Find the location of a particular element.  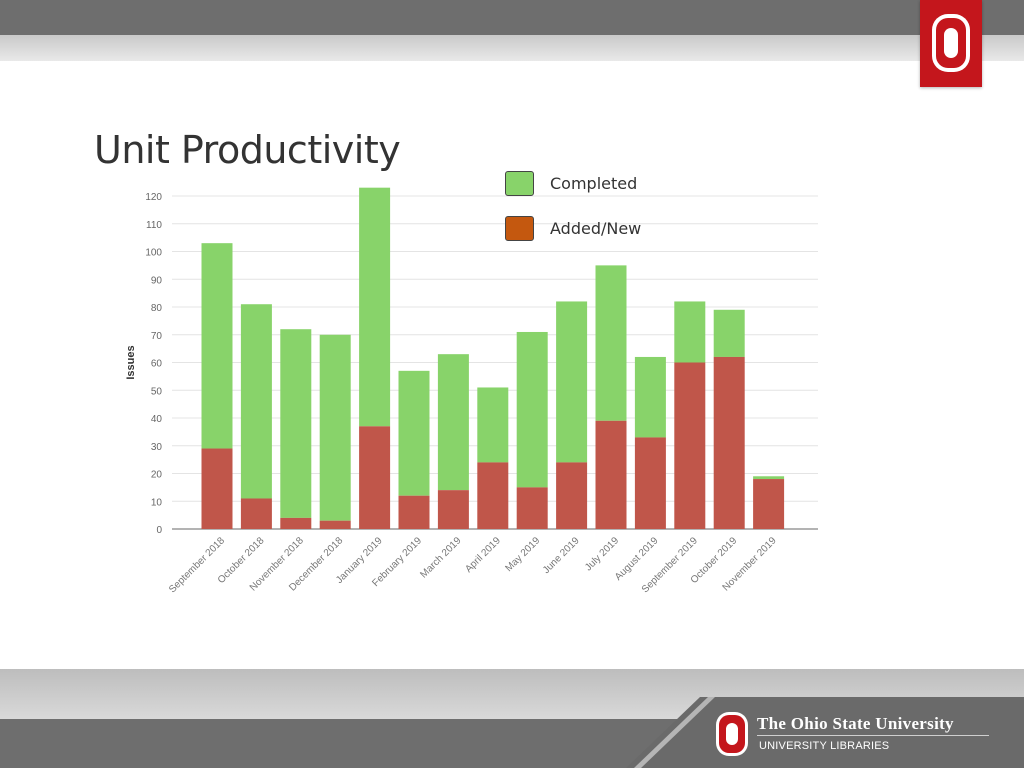

legend-label-added-new: Added/New is located at coordinates (596, 228).